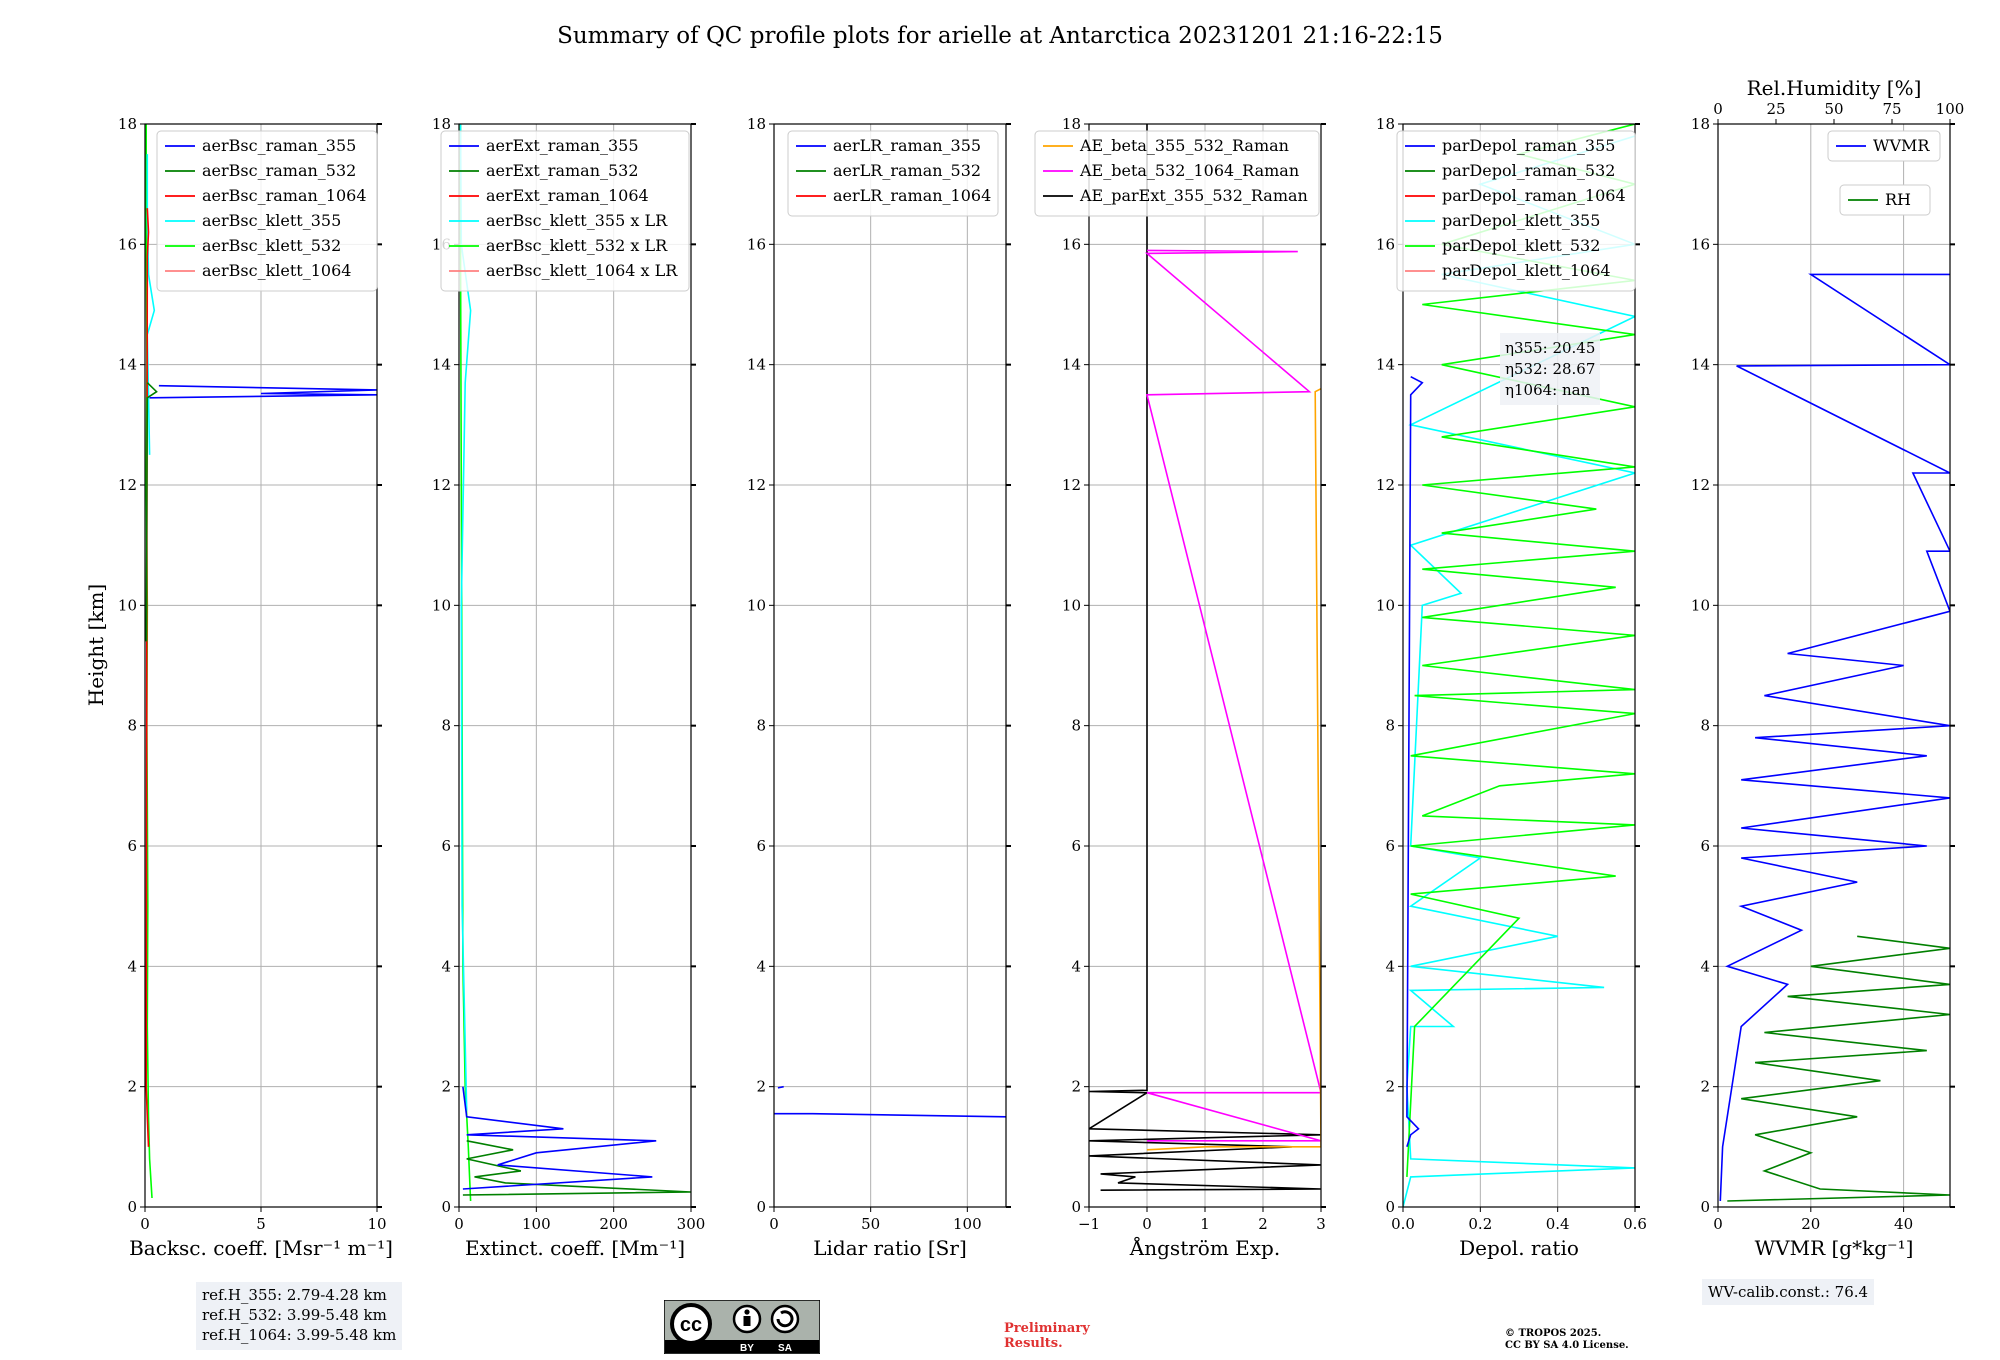  Describe the element at coordinates (1480, 1224) in the screenshot. I see `x-tick-label: 0.2` at that location.